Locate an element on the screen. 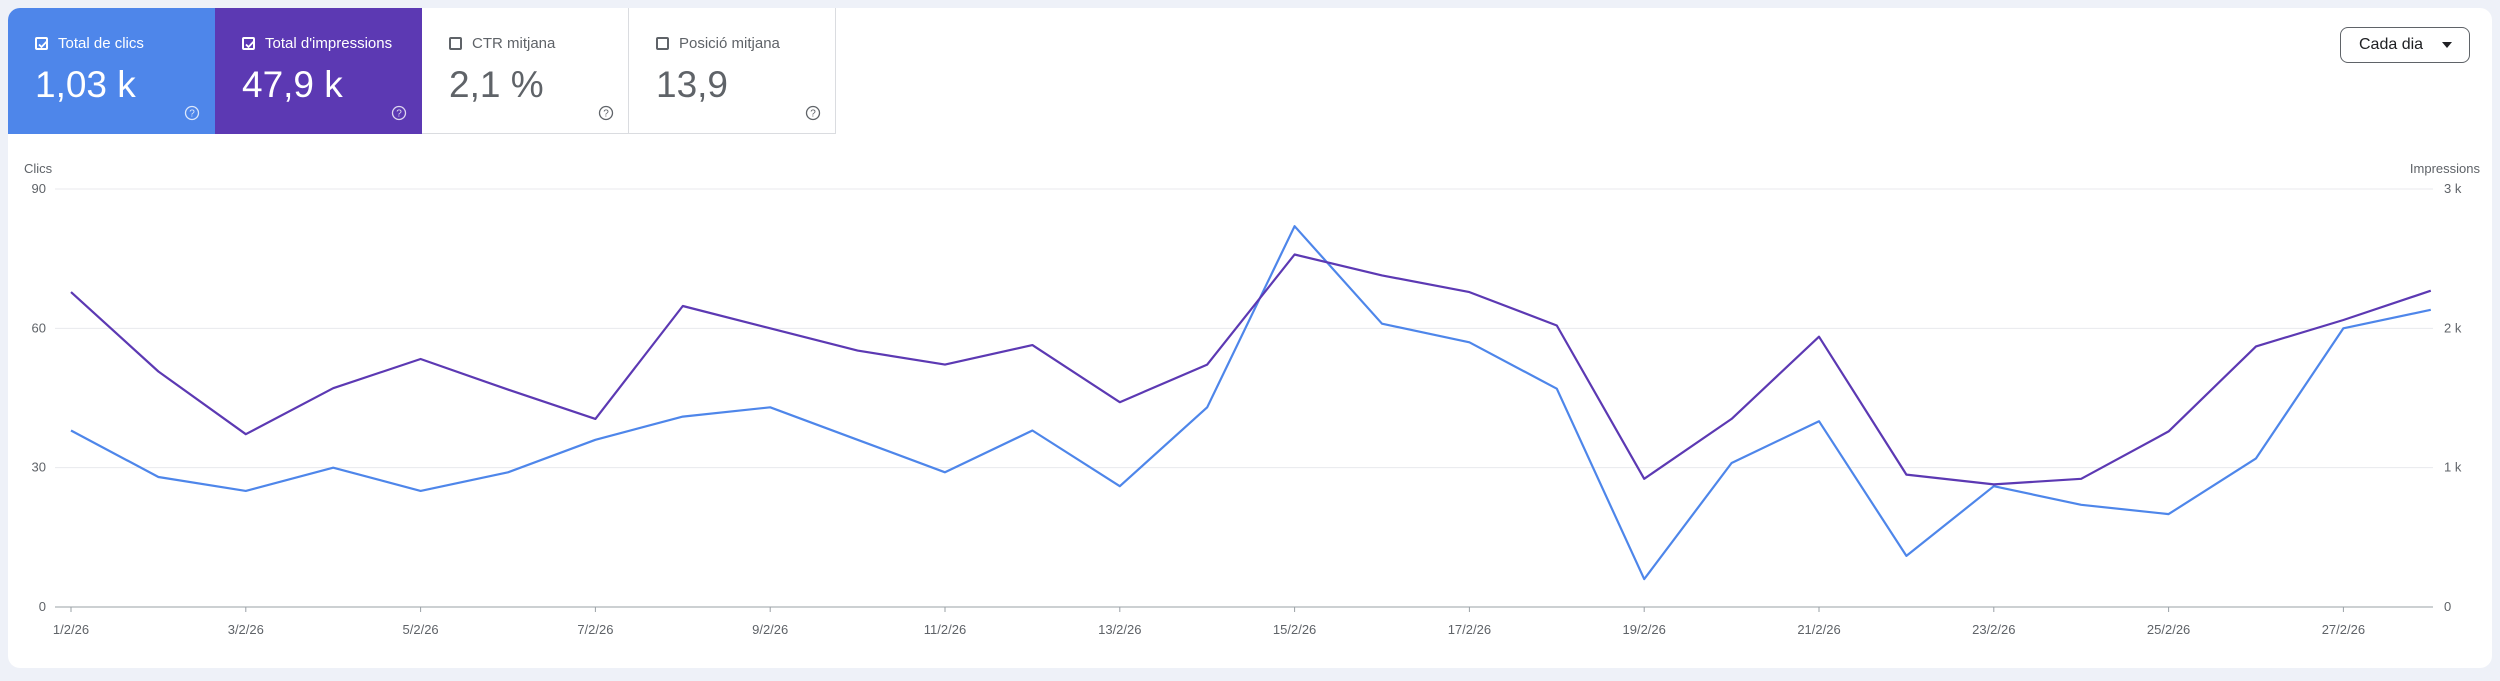  x-tick-label: 7/2/26 is located at coordinates (595, 629).